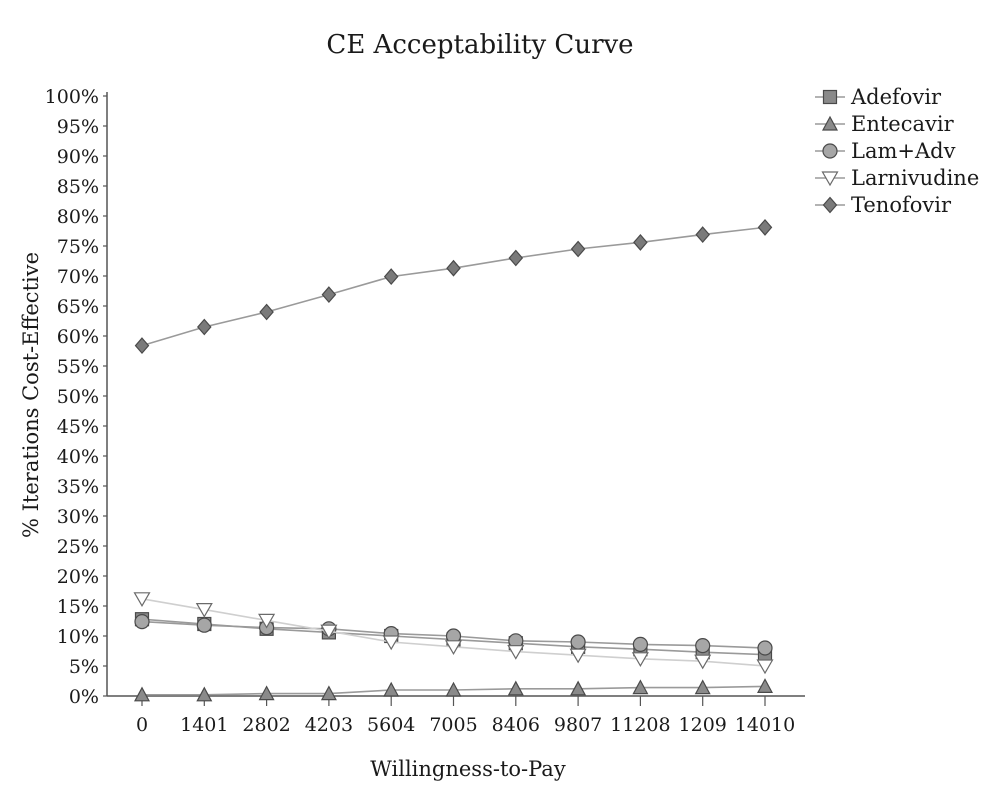  I want to click on legend-item-larnivudine: Larnivudine, so click(897, 178).